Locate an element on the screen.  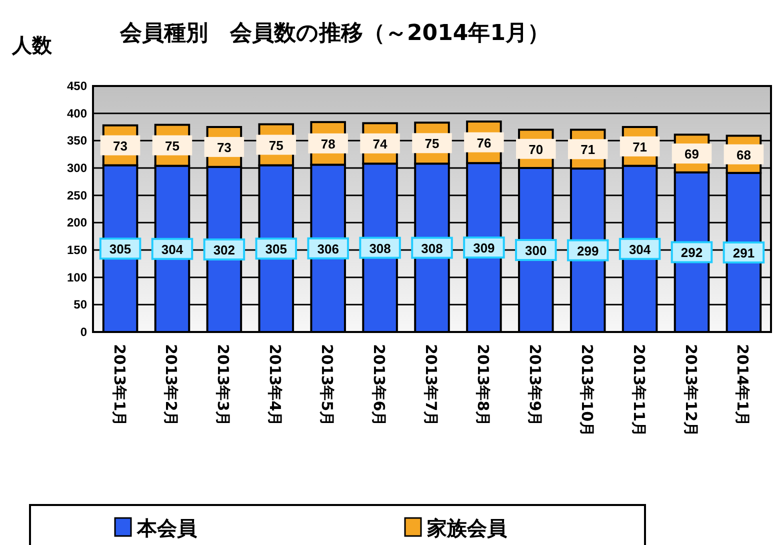
data-label: 68 is located at coordinates (743, 154).